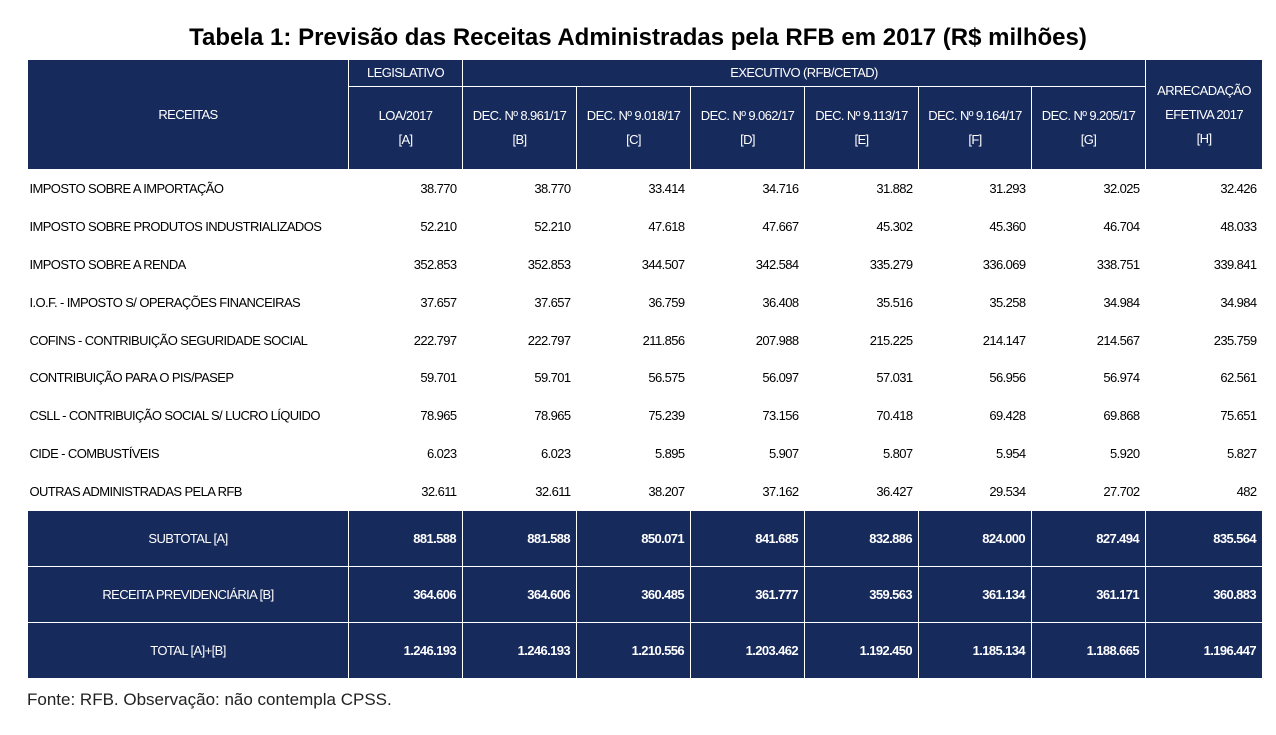 The width and height of the screenshot is (1276, 735). What do you see at coordinates (1088, 651) in the screenshot?
I see `value-cell: 1.188.665` at bounding box center [1088, 651].